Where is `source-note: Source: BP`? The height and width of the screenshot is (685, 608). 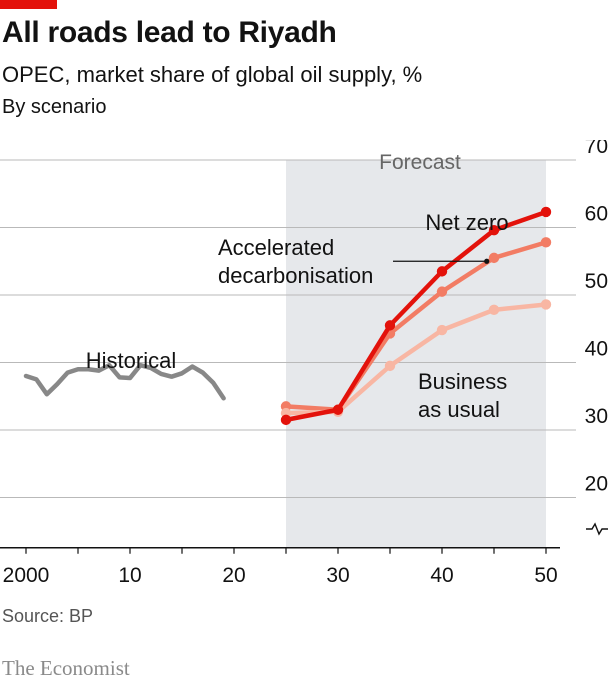
source-note: Source: BP is located at coordinates (48, 616).